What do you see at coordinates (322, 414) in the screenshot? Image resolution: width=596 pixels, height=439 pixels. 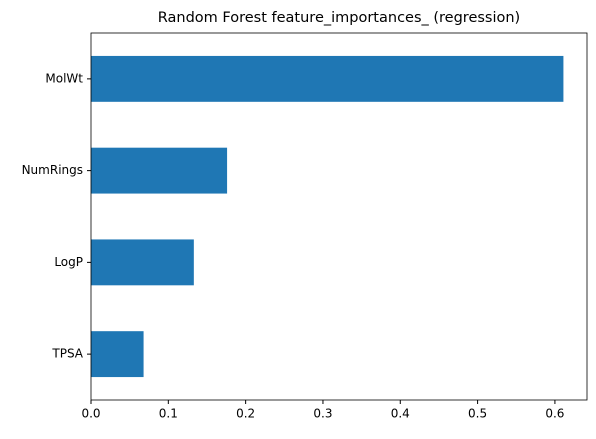 I see `x-tick-label: 0.3` at bounding box center [322, 414].